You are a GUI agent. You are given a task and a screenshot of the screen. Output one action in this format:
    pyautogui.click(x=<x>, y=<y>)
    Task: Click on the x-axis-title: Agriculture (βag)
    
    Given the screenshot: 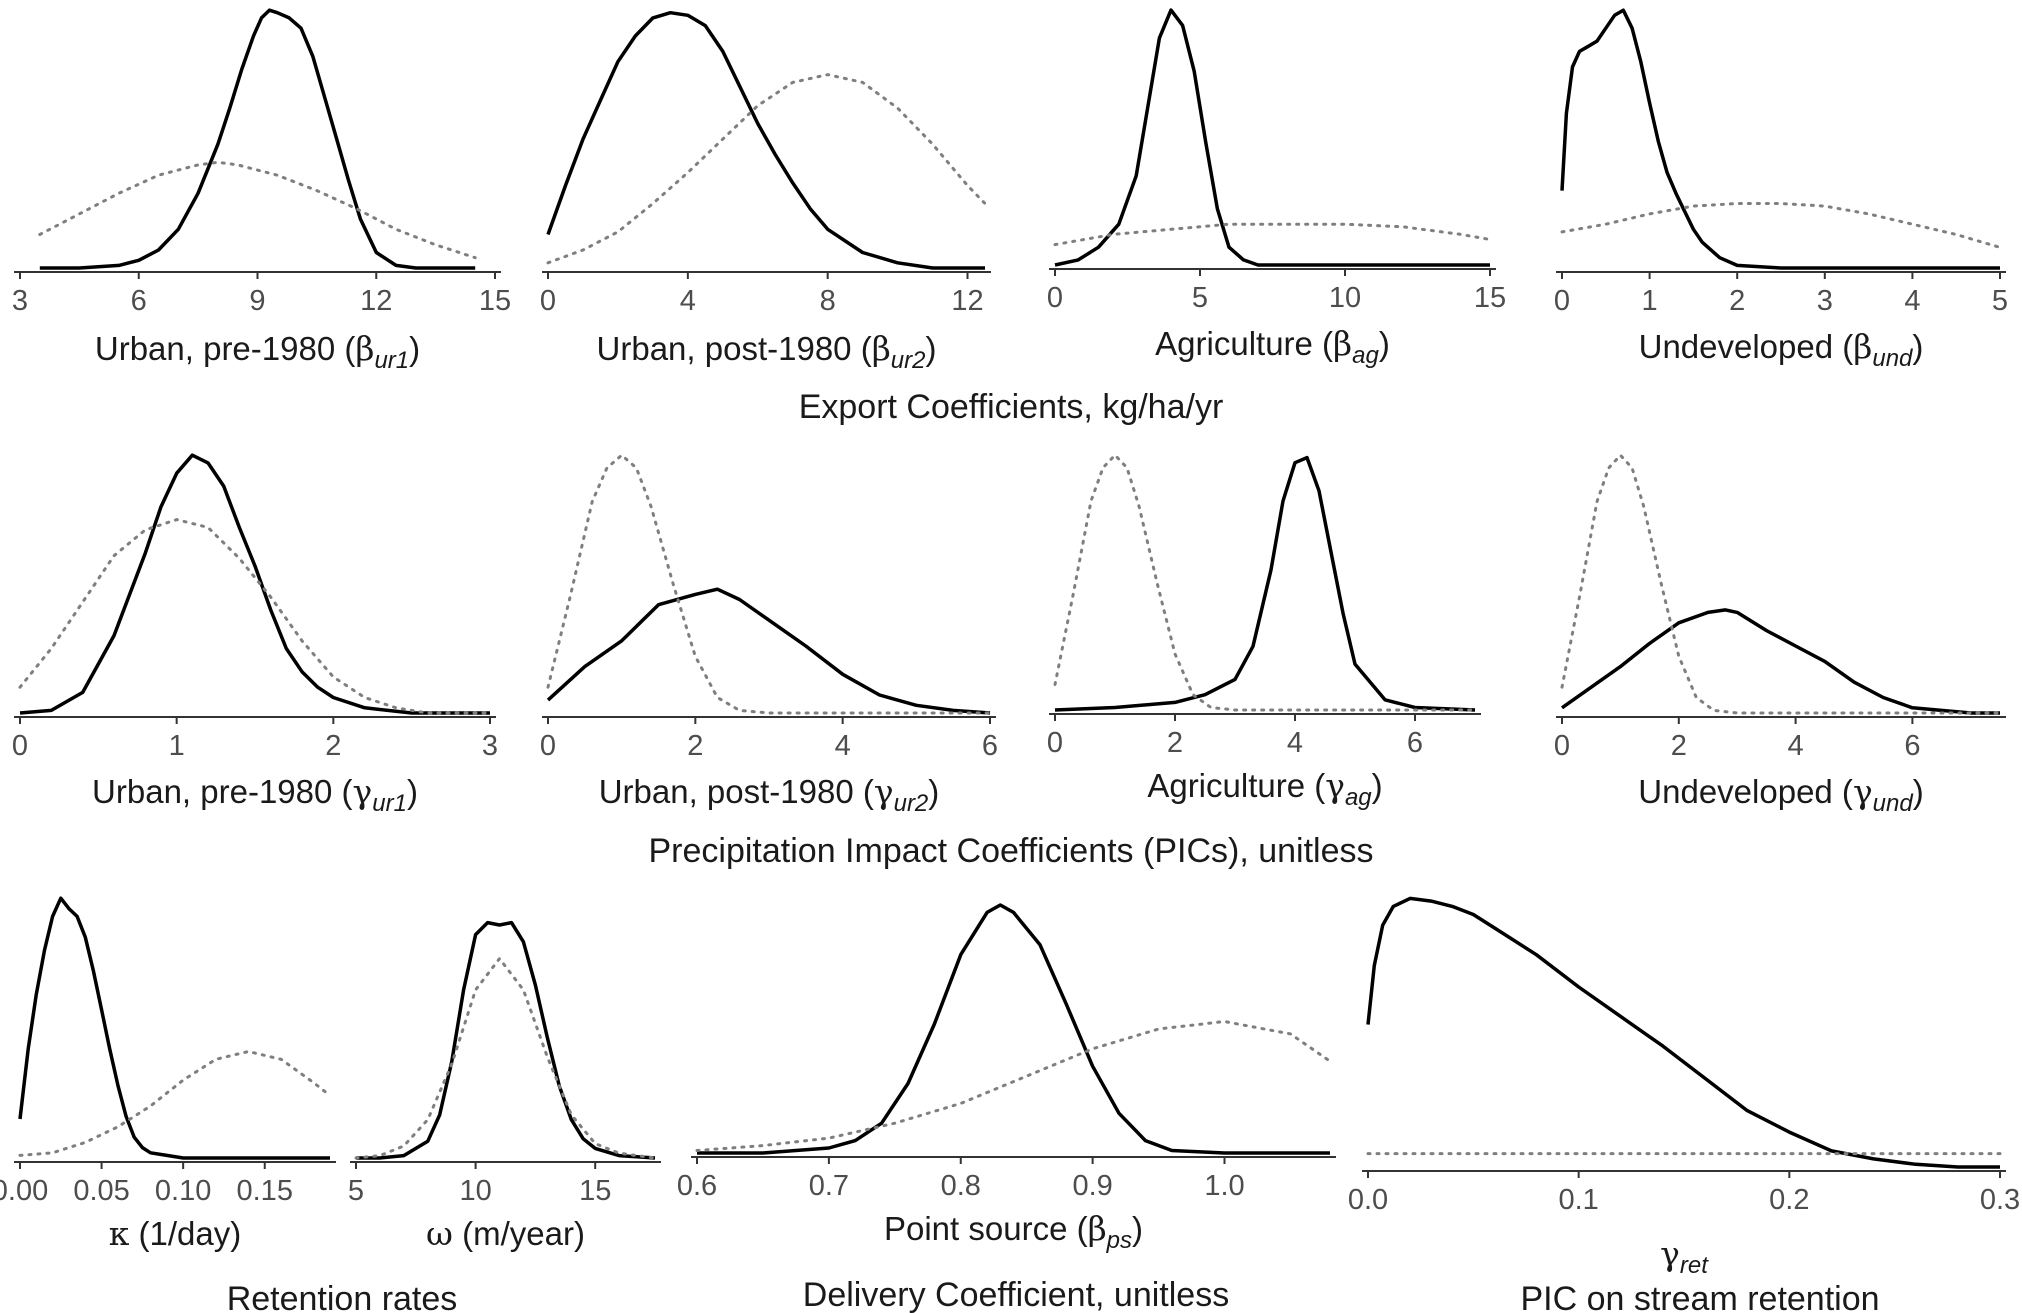 What is the action you would take?
    pyautogui.click(x=1272, y=346)
    